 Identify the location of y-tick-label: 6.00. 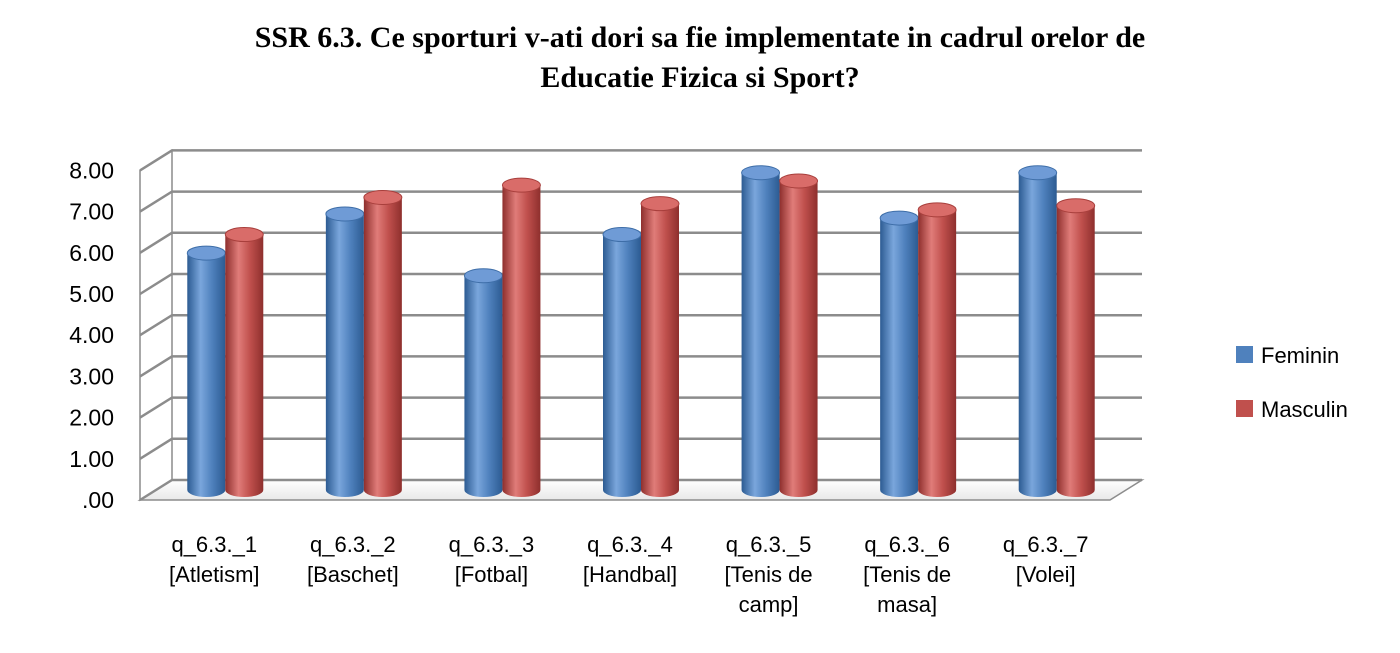
(91, 253).